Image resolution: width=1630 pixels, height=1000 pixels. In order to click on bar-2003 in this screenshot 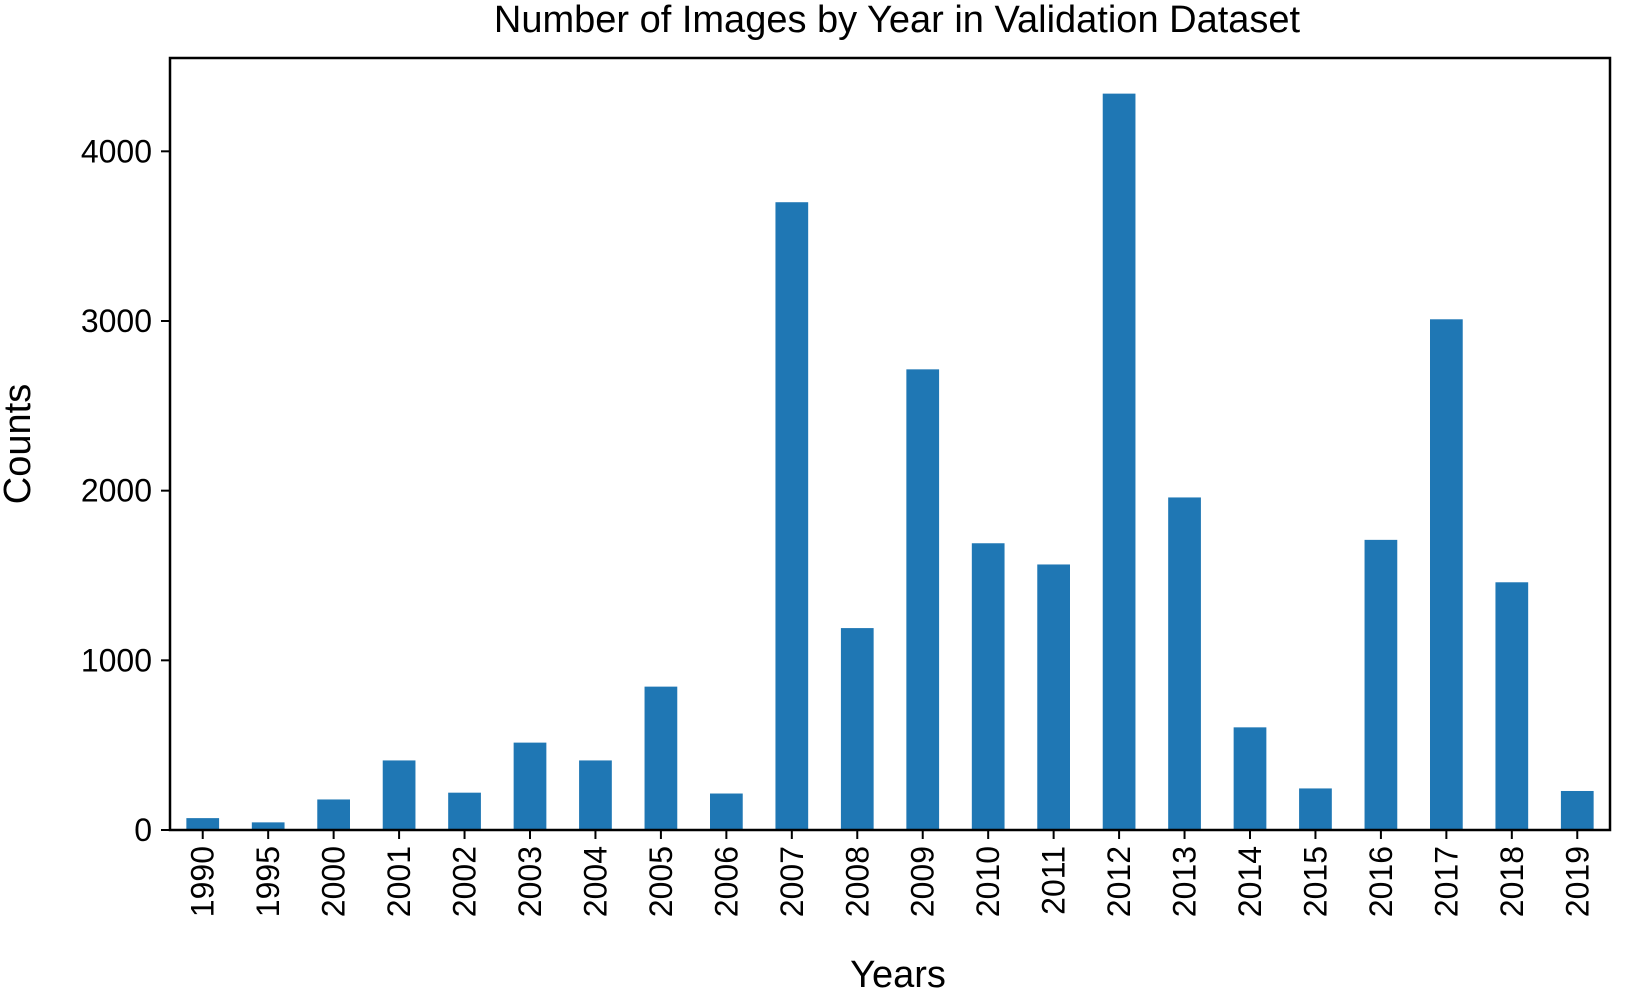, I will do `click(530, 786)`.